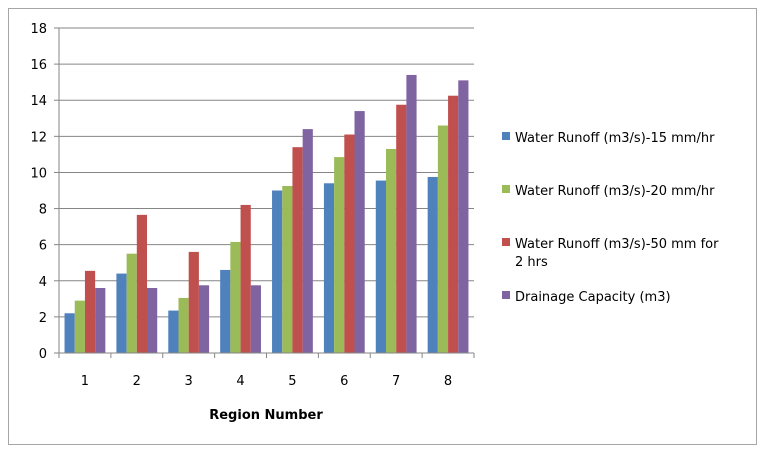 This screenshot has width=769, height=455. I want to click on legend-label: Water Runoff (m3/s)-50 mm for, so click(617, 244).